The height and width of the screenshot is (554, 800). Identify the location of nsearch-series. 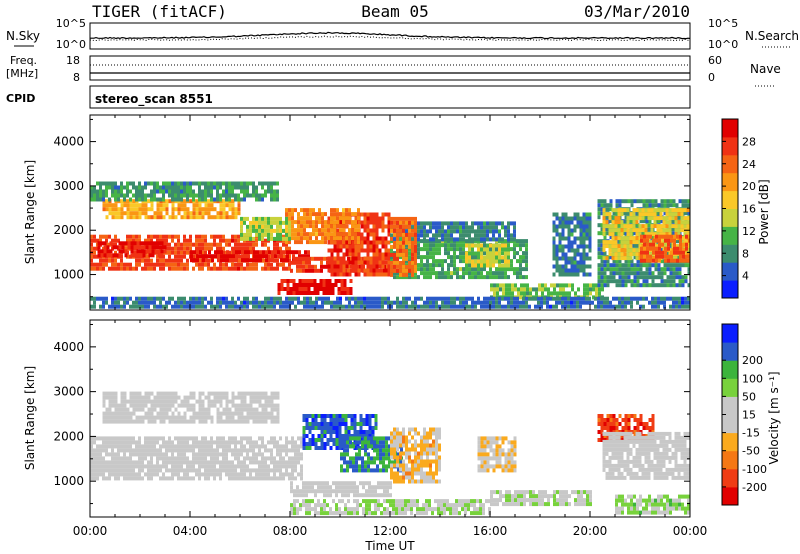
(390, 38).